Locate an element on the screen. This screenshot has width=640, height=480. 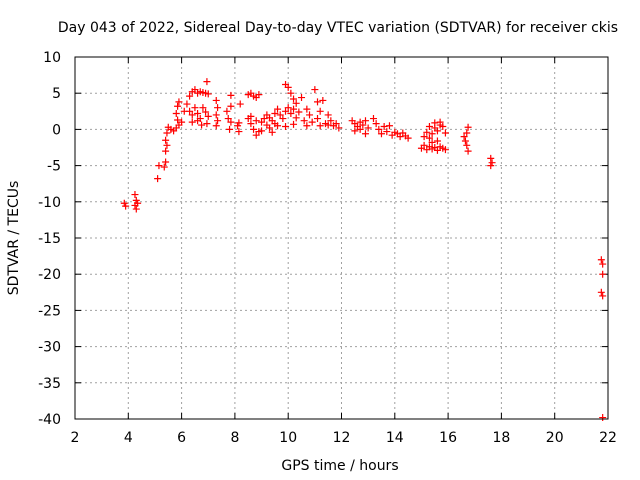
y-tick-label: -20 is located at coordinates (49, 275).